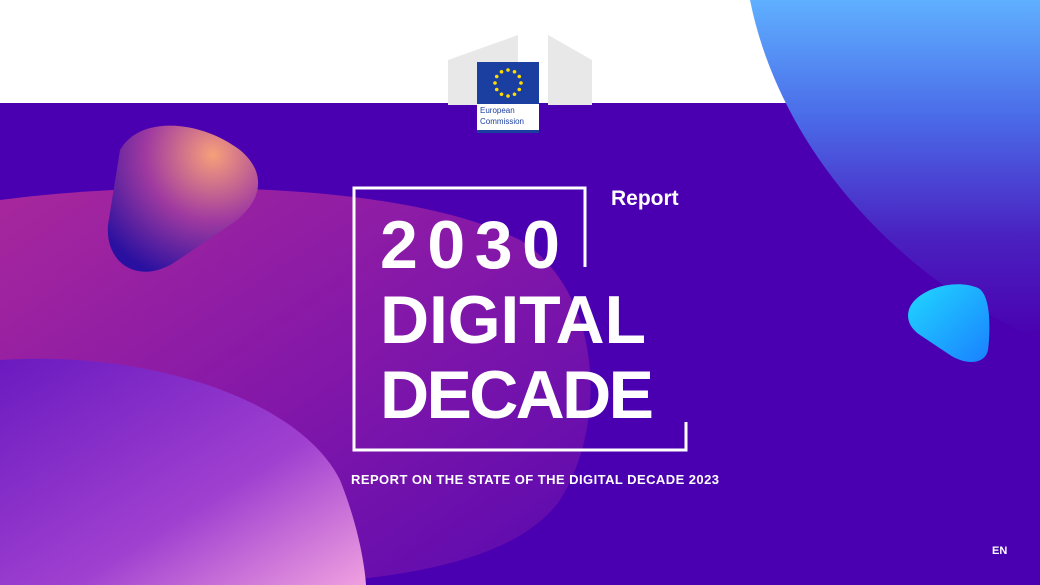  What do you see at coordinates (517, 395) in the screenshot?
I see `title-line: DECADE` at bounding box center [517, 395].